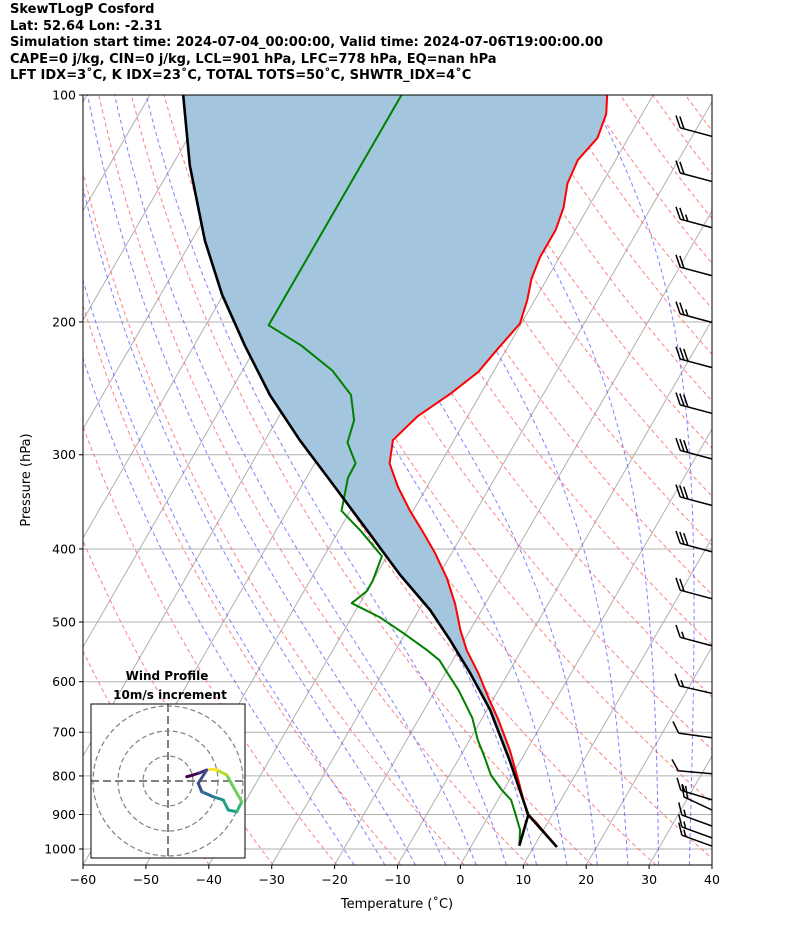 The height and width of the screenshot is (937, 794). What do you see at coordinates (396, 904) in the screenshot?
I see `x-axis-label: Temperature (˚C)` at bounding box center [396, 904].